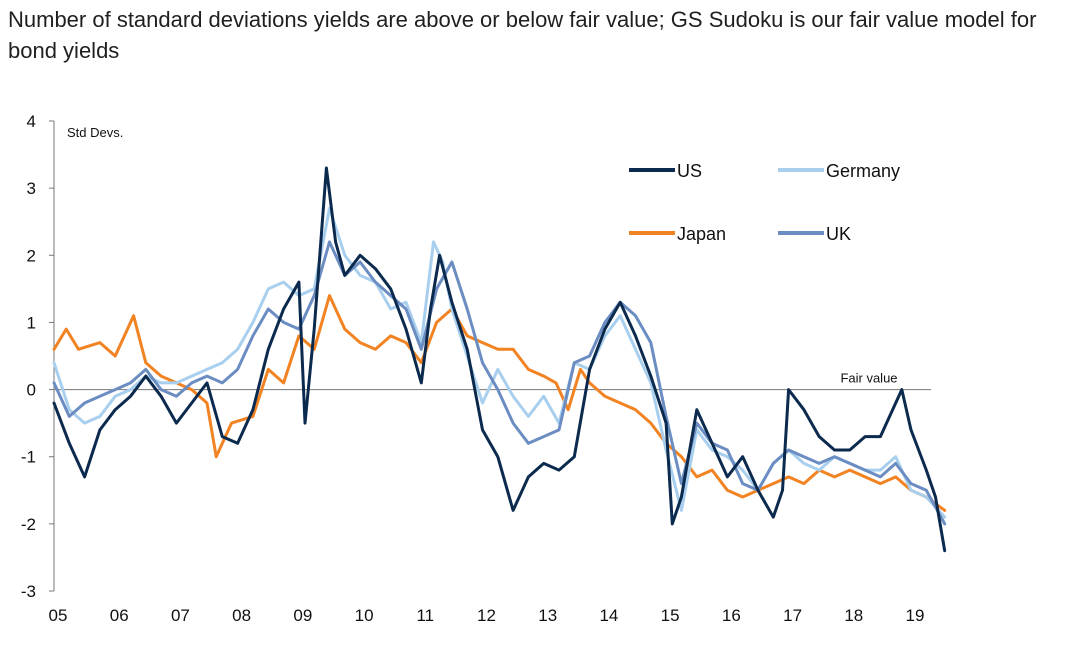 The image size is (1091, 650). Describe the element at coordinates (486, 615) in the screenshot. I see `x-tick-label: 12` at that location.